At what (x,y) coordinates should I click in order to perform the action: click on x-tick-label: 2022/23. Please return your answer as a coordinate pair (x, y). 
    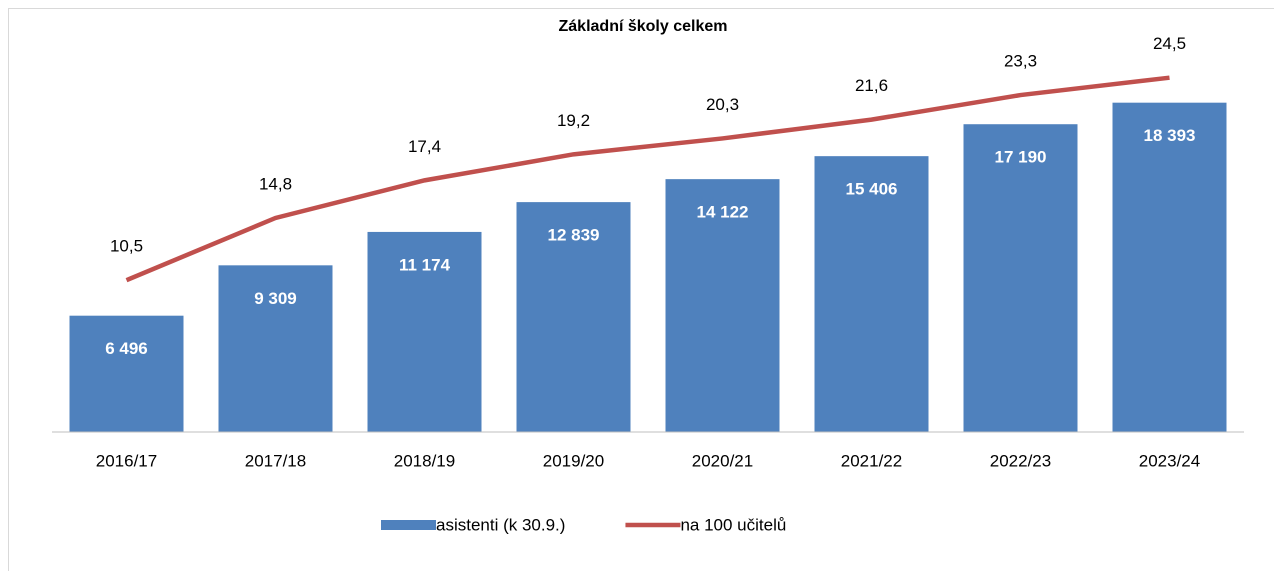
    Looking at the image, I should click on (1020, 460).